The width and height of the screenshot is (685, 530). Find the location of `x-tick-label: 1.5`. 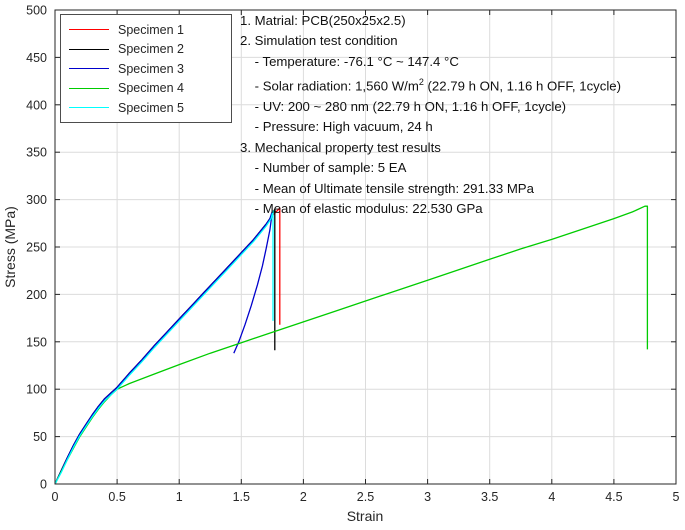

x-tick-label: 1.5 is located at coordinates (241, 497).